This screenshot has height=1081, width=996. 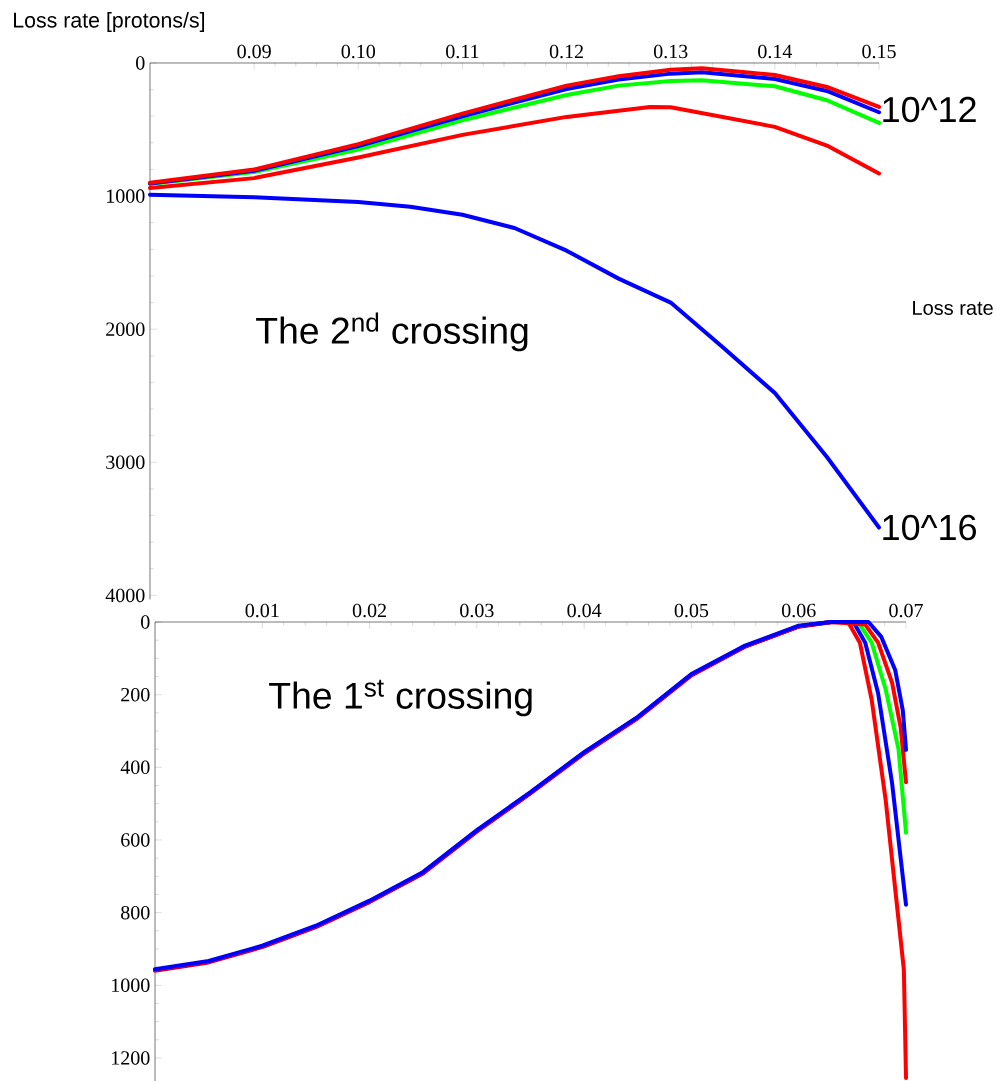 I want to click on y-tick-label: 600, so click(x=135, y=840).